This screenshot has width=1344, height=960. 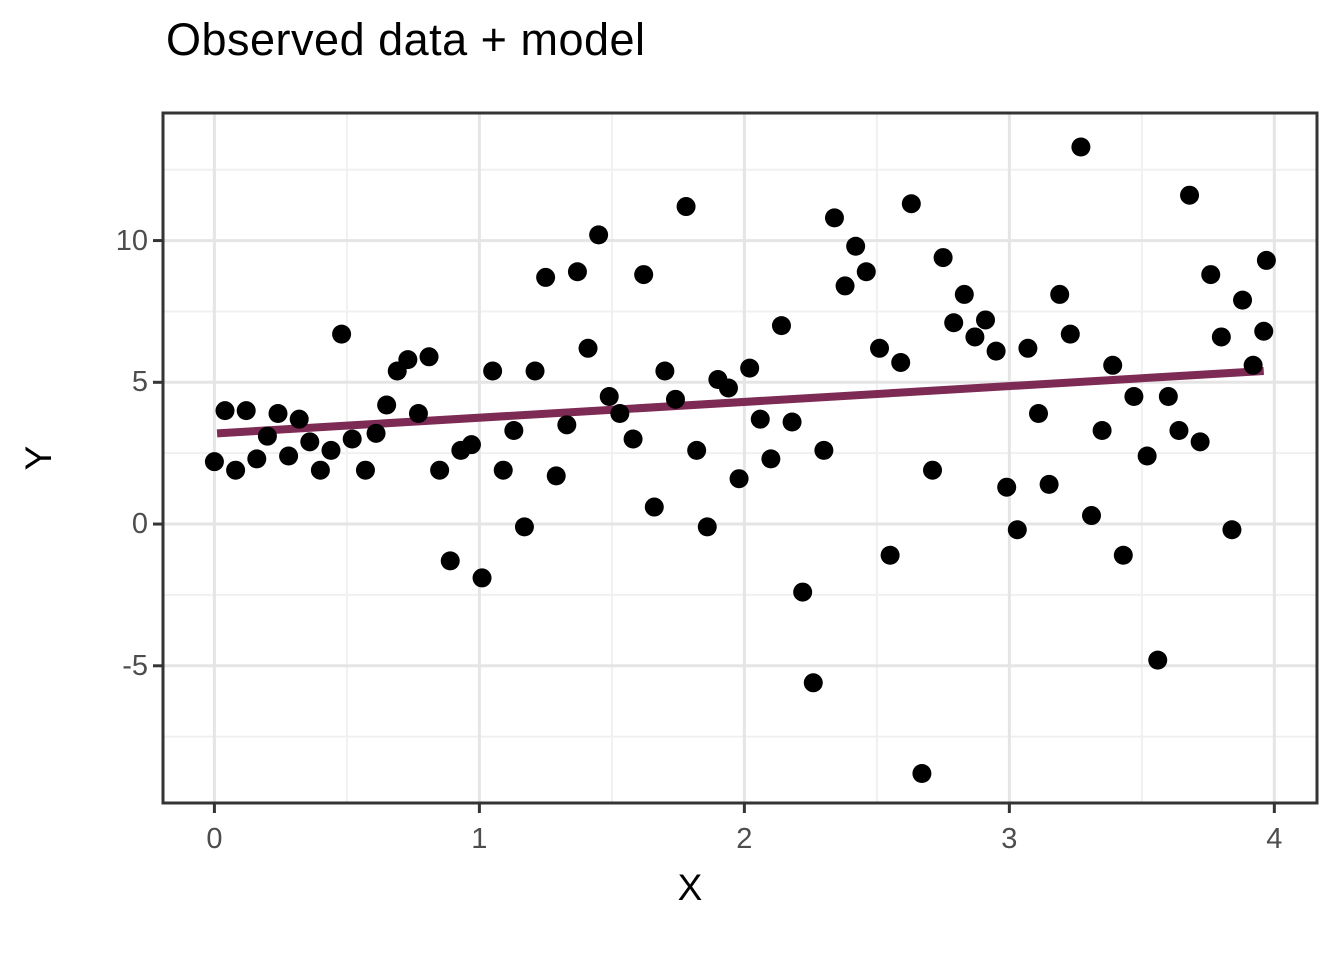 What do you see at coordinates (135, 665) in the screenshot?
I see `y-axis-tick-label: -5` at bounding box center [135, 665].